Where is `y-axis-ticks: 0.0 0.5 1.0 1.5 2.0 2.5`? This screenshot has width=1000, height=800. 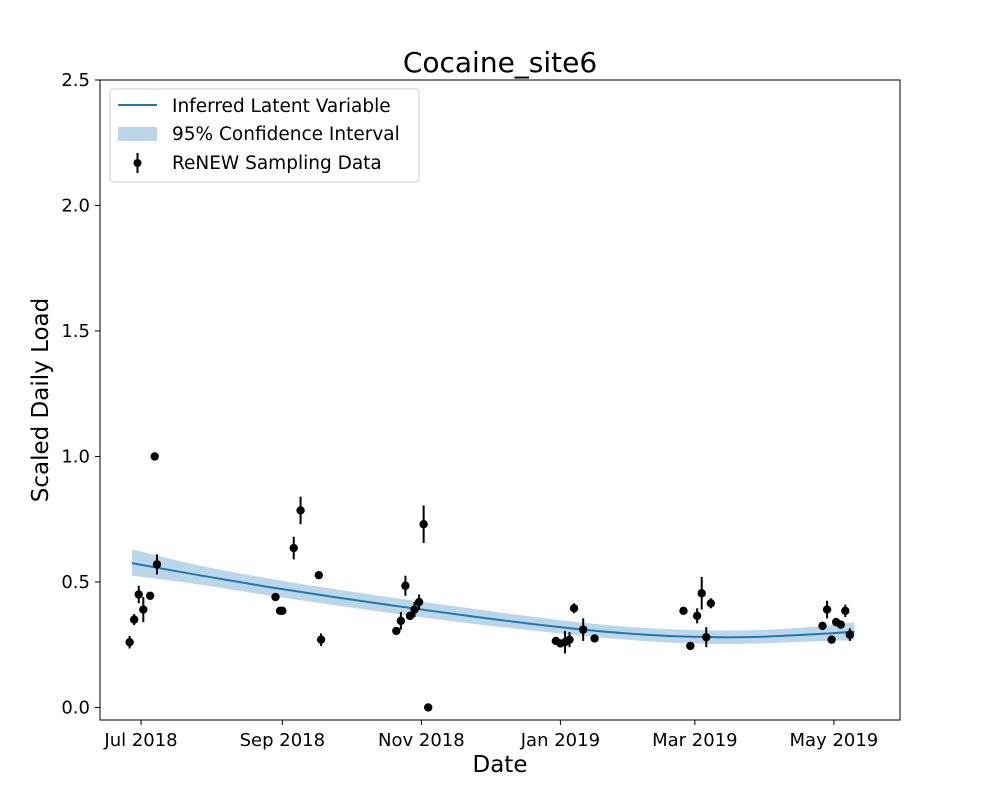 y-axis-ticks: 0.0 0.5 1.0 1.5 2.0 2.5 is located at coordinates (80, 394).